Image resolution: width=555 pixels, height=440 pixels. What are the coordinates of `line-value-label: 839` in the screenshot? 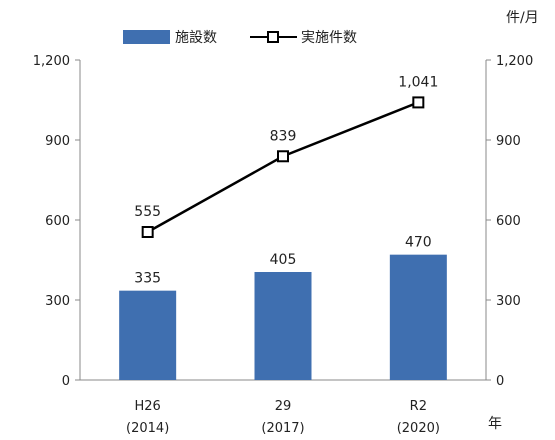 It's located at (283, 136).